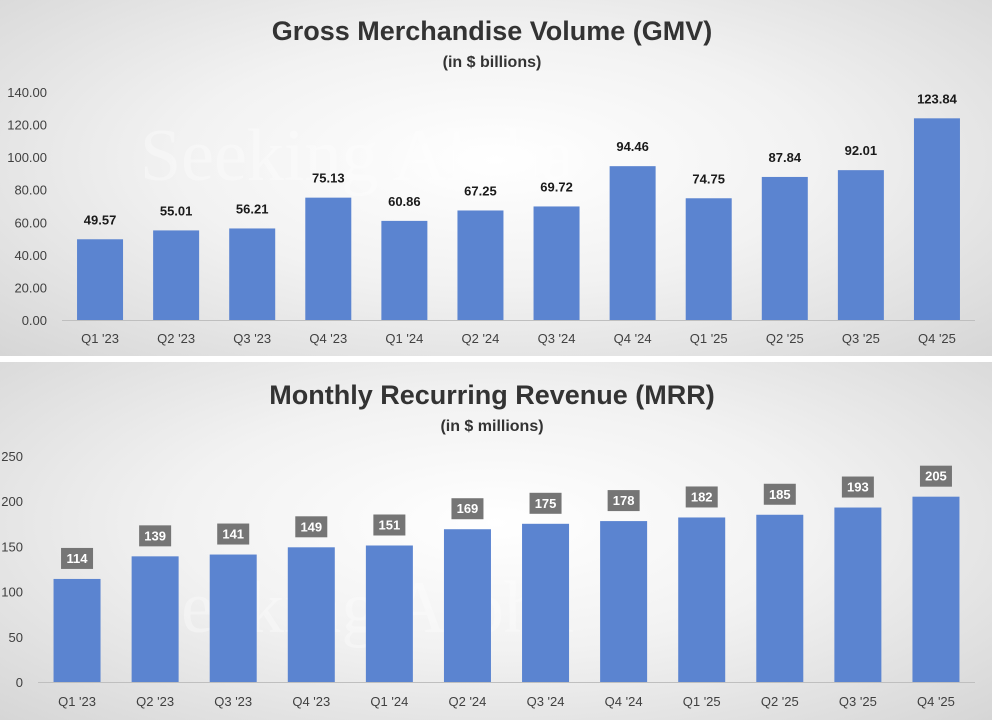 This screenshot has width=992, height=720. I want to click on y-tick-label: 100.00, so click(27, 157).